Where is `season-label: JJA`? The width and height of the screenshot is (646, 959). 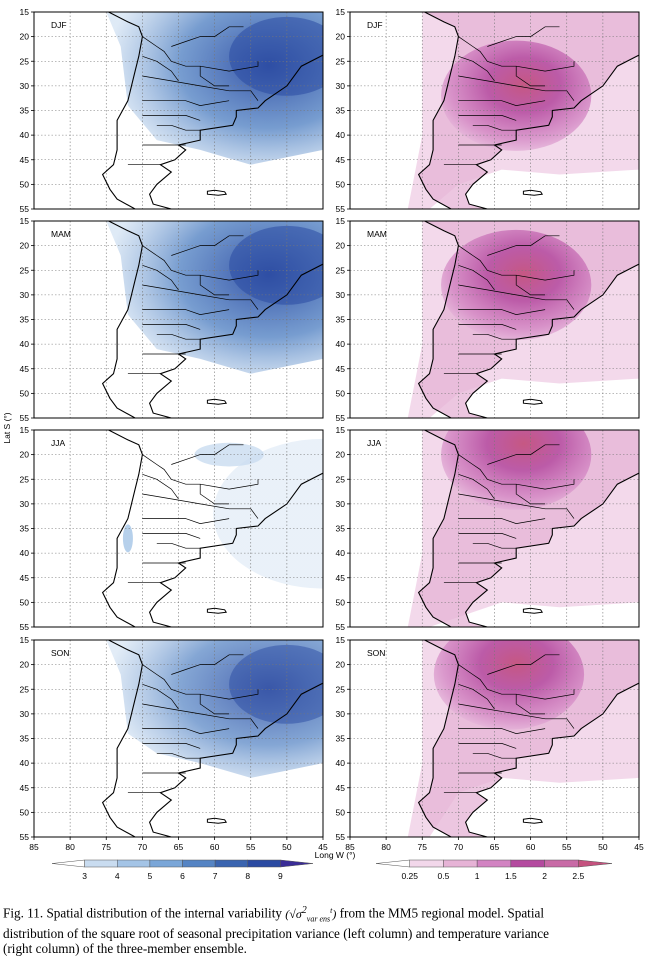 season-label: JJA is located at coordinates (58, 443).